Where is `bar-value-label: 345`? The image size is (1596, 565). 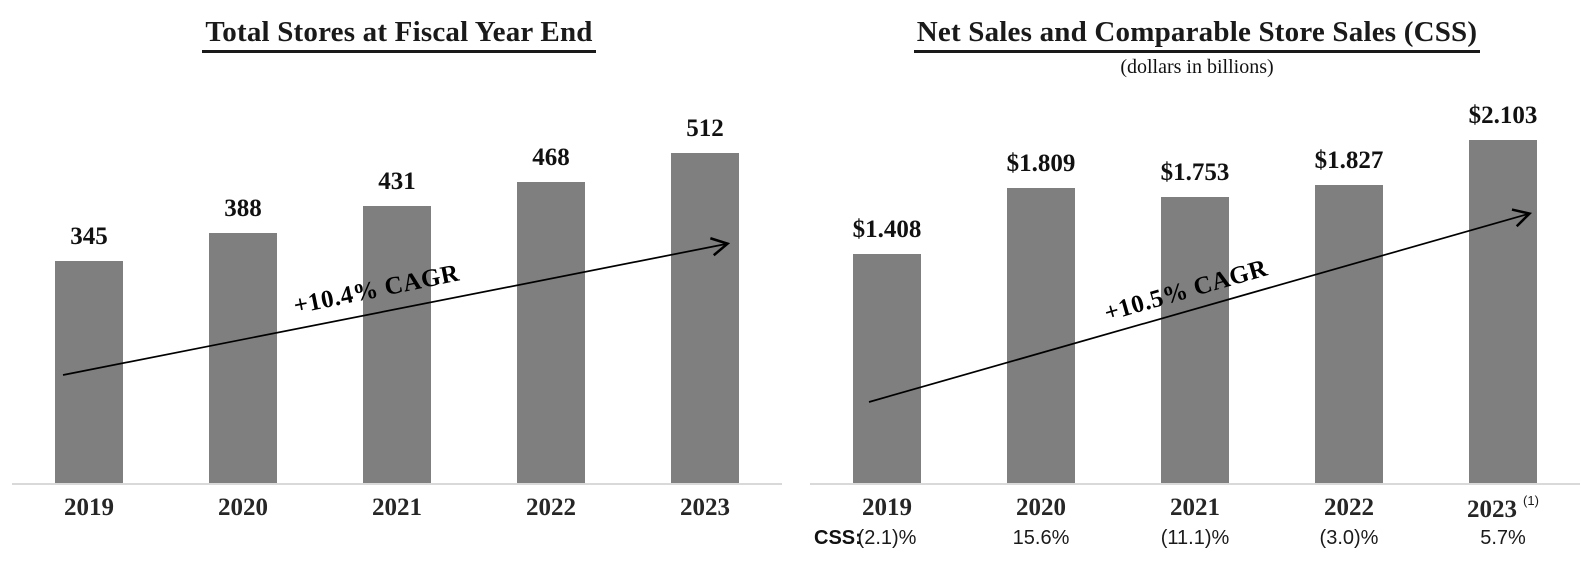 bar-value-label: 345 is located at coordinates (89, 236).